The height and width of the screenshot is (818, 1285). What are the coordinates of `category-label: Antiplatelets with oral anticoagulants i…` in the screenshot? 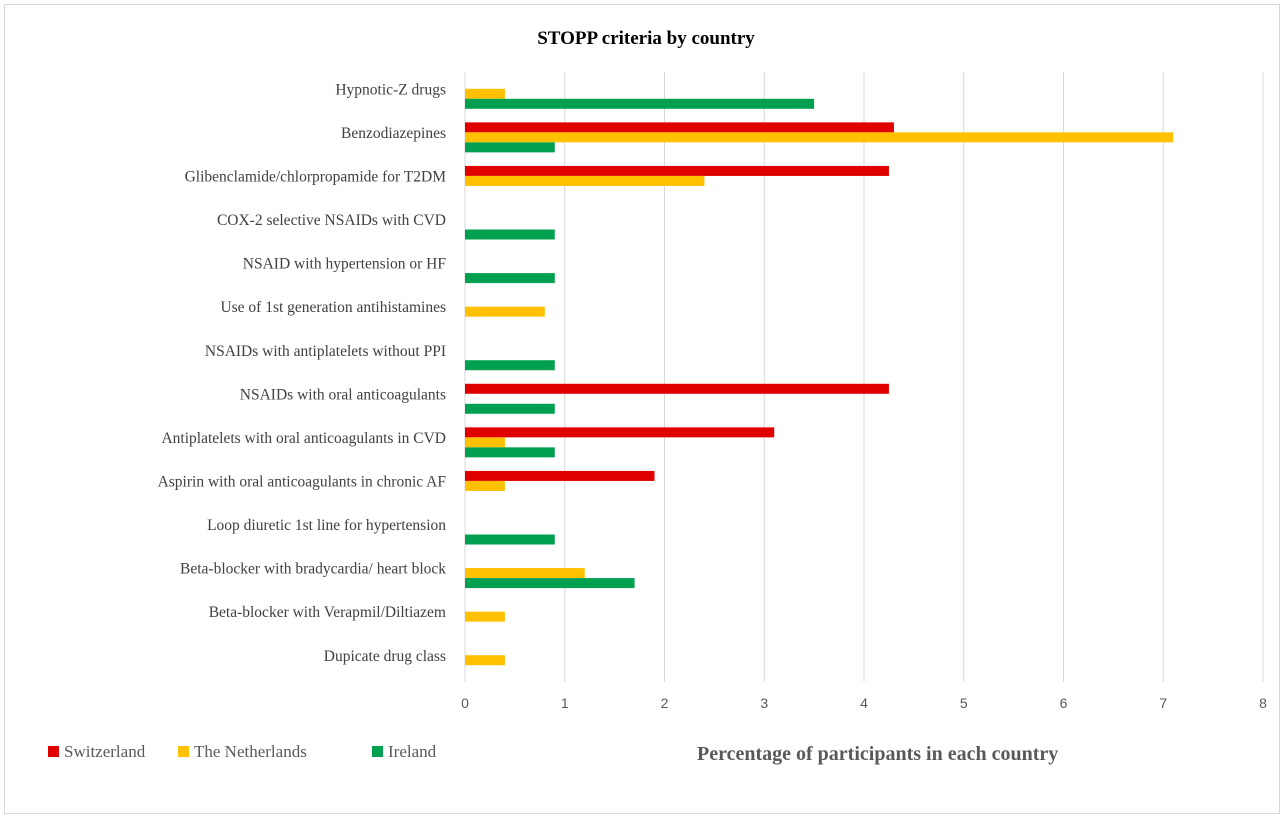 It's located at (303, 438).